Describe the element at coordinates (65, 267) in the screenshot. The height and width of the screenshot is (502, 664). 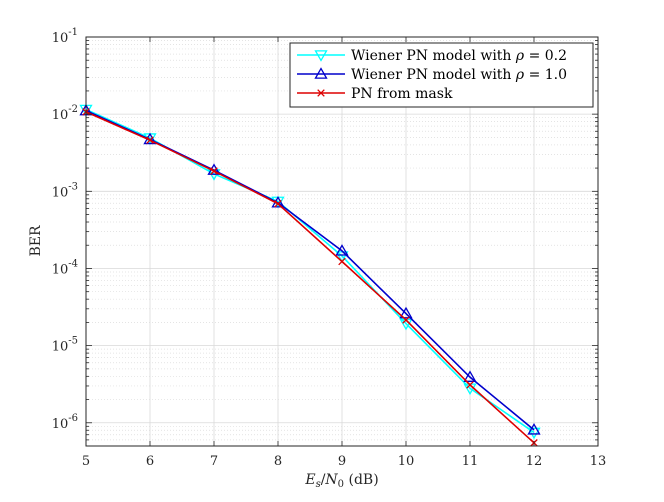
I see `y-tick-label: 10⁻⁴` at that location.